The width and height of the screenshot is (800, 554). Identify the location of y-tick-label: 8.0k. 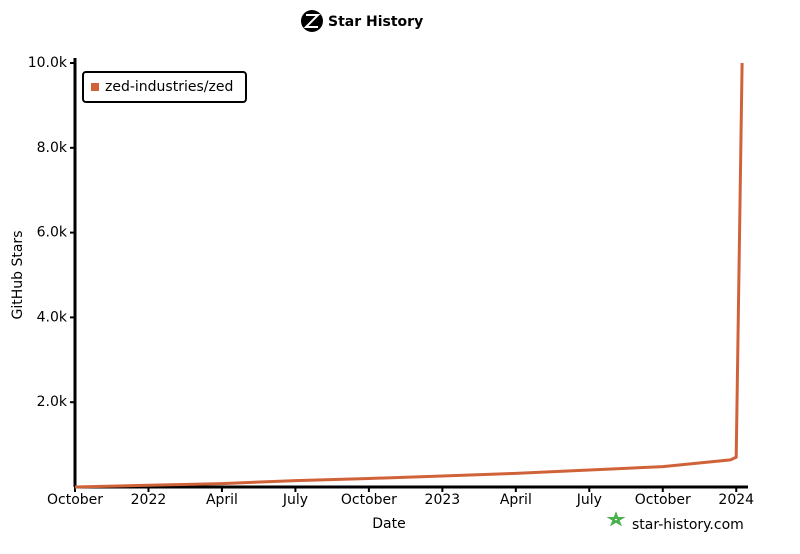
(52, 148).